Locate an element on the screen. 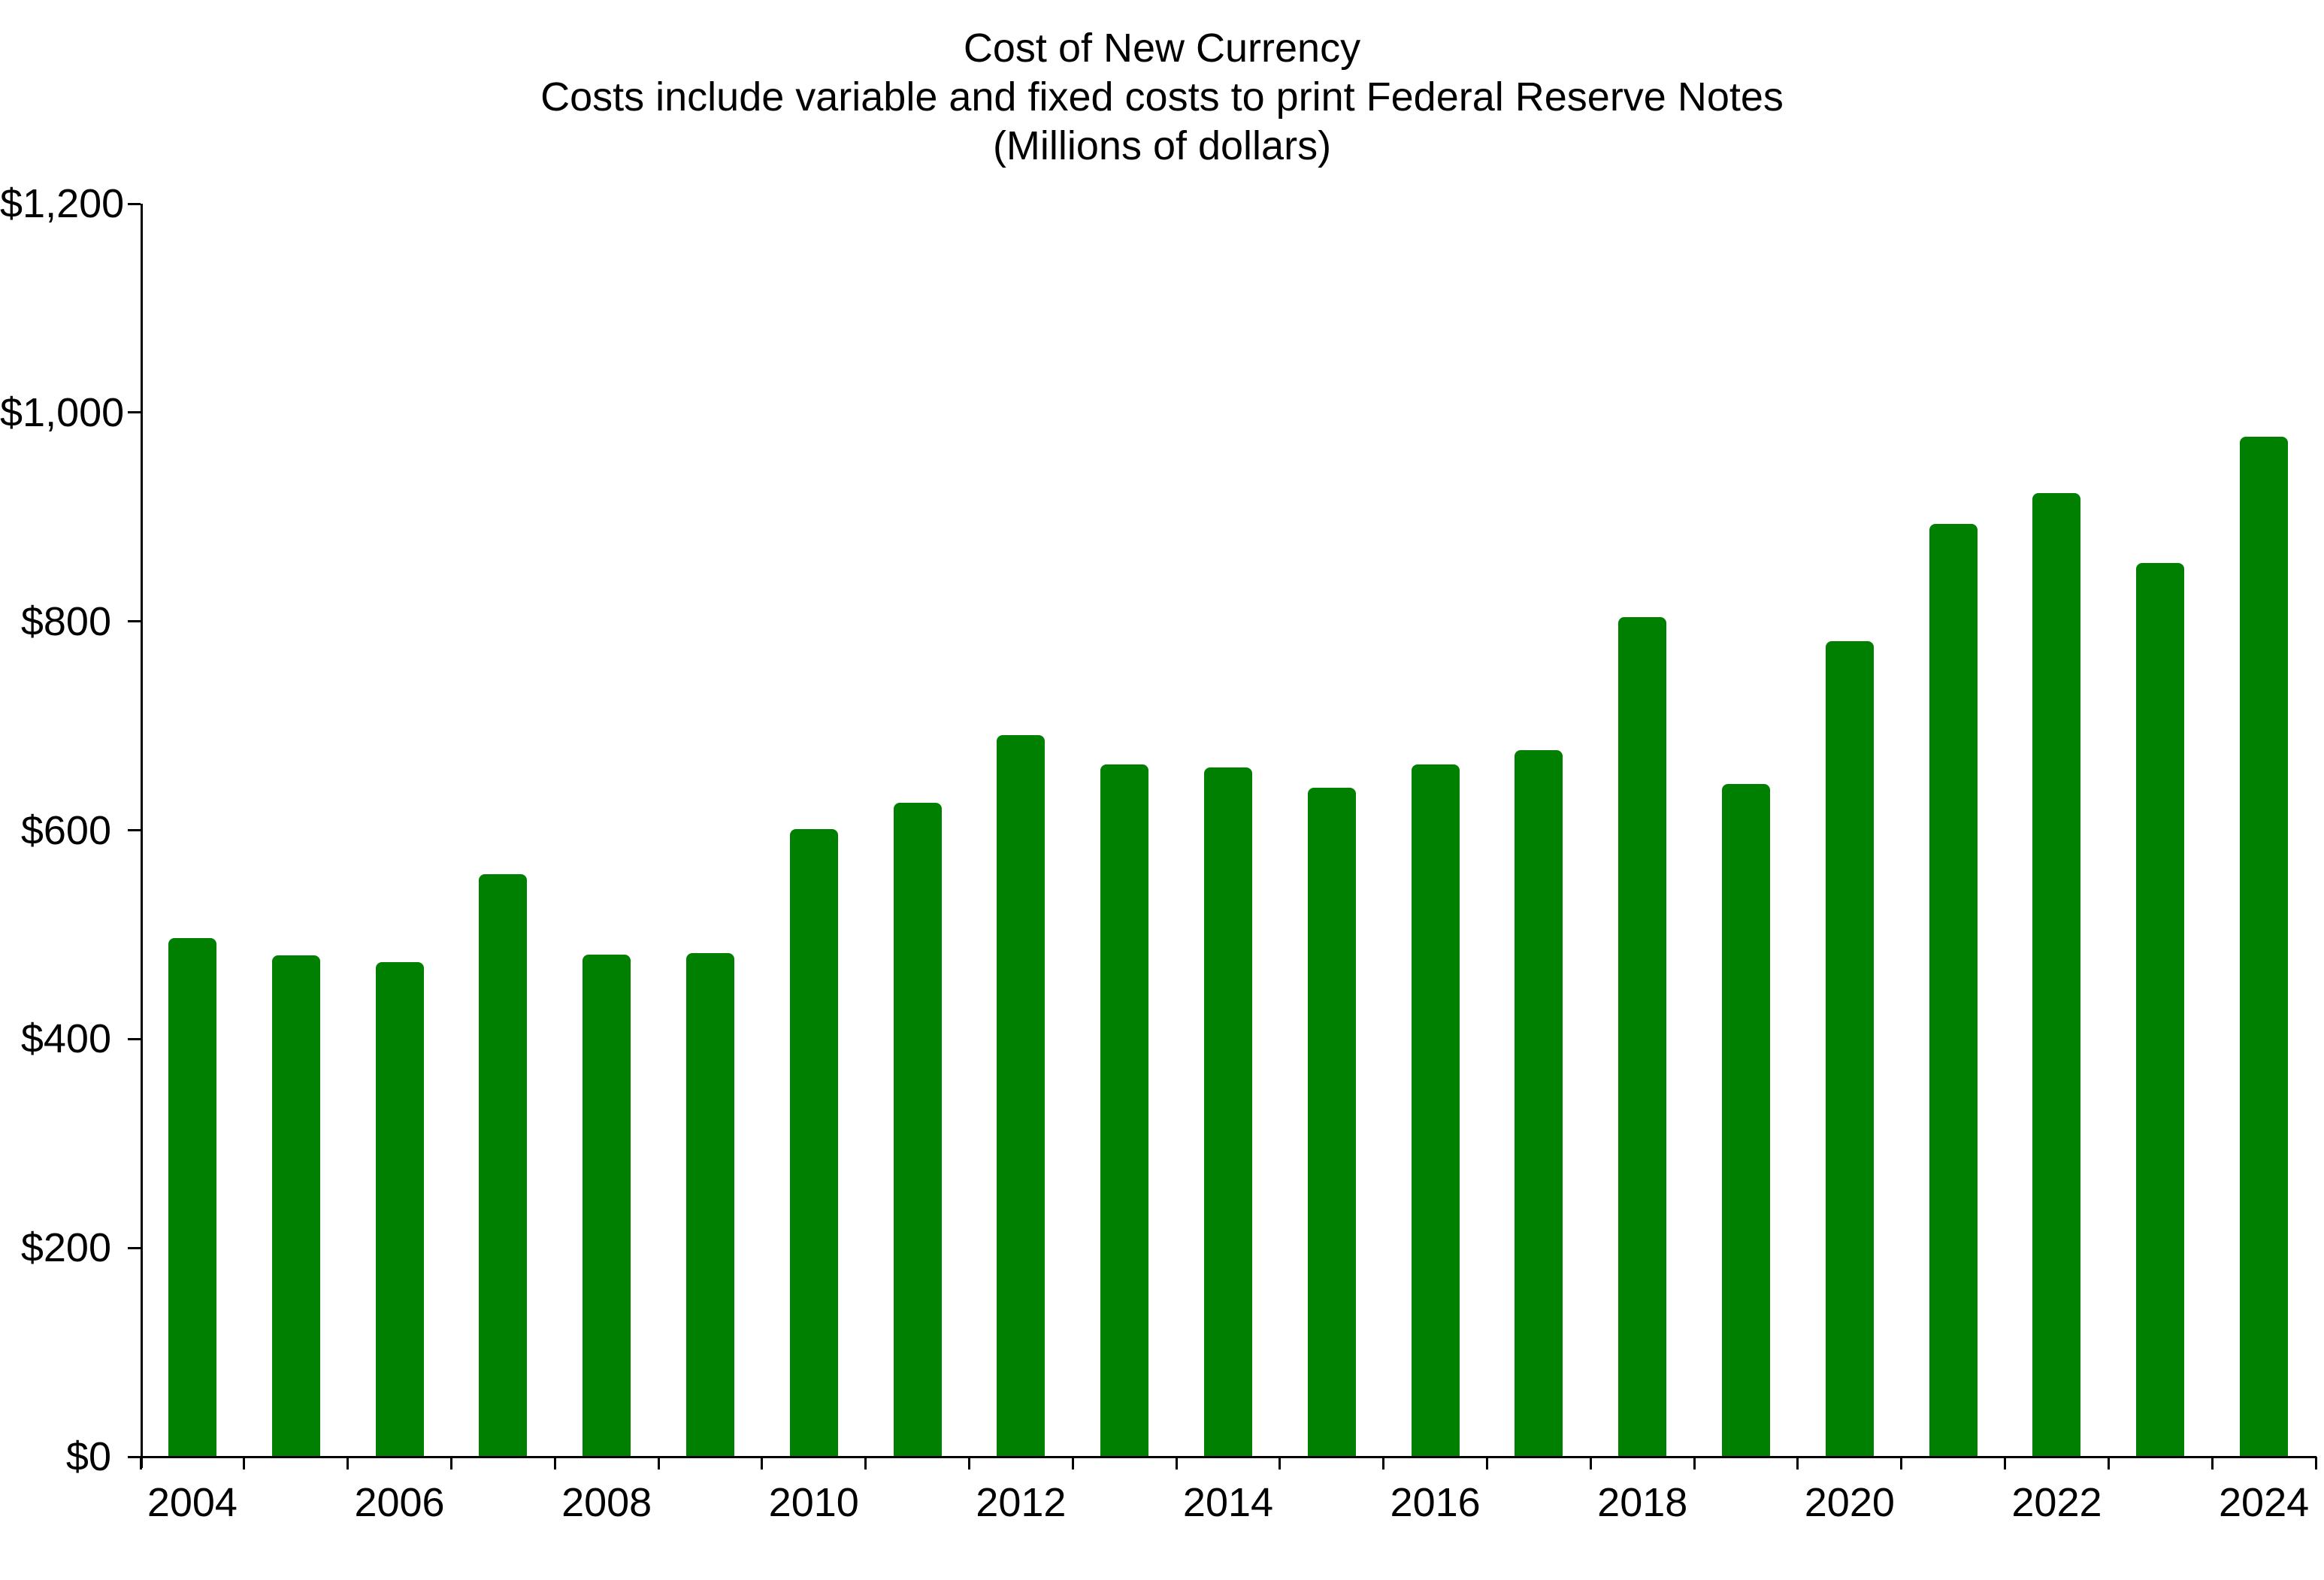 Image resolution: width=2324 pixels, height=1580 pixels. x-tick-label-2016: 2016 is located at coordinates (1436, 1502).